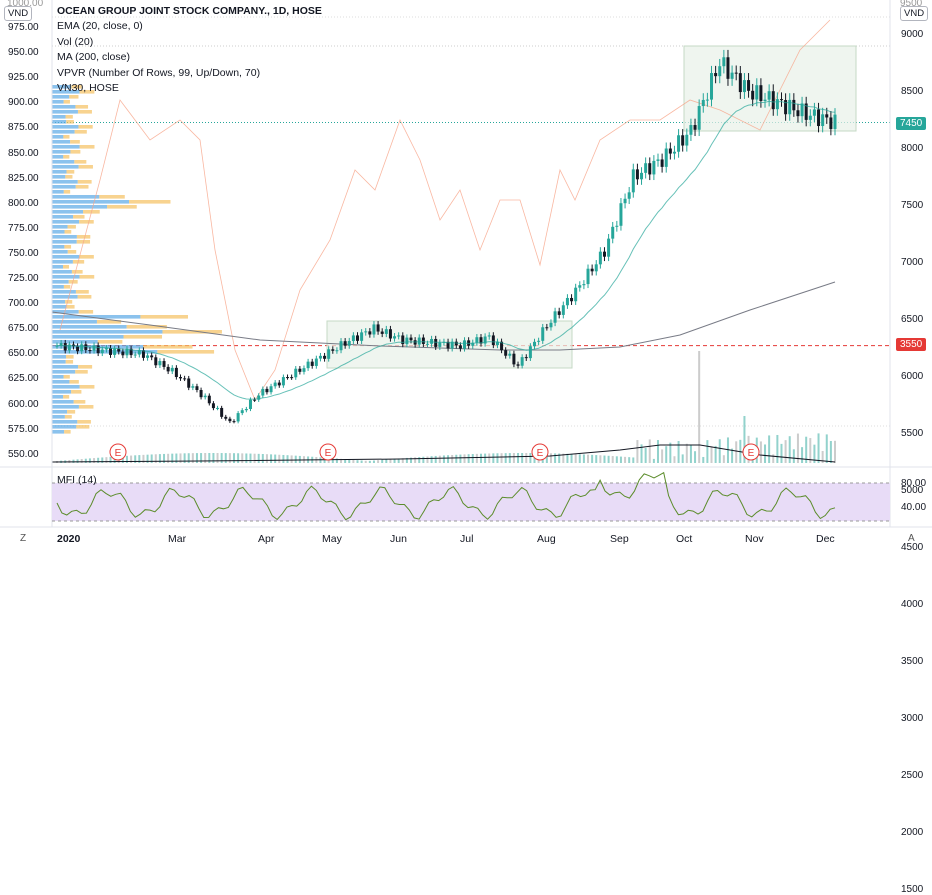 The height and width of the screenshot is (895, 932). Describe the element at coordinates (23, 128) in the screenshot. I see `left-axis-tick: 875.00` at that location.